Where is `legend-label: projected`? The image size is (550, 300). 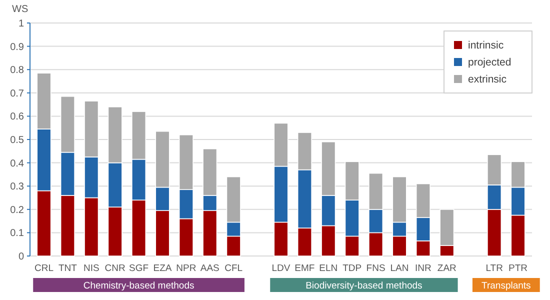
legend-label: projected is located at coordinates (490, 62).